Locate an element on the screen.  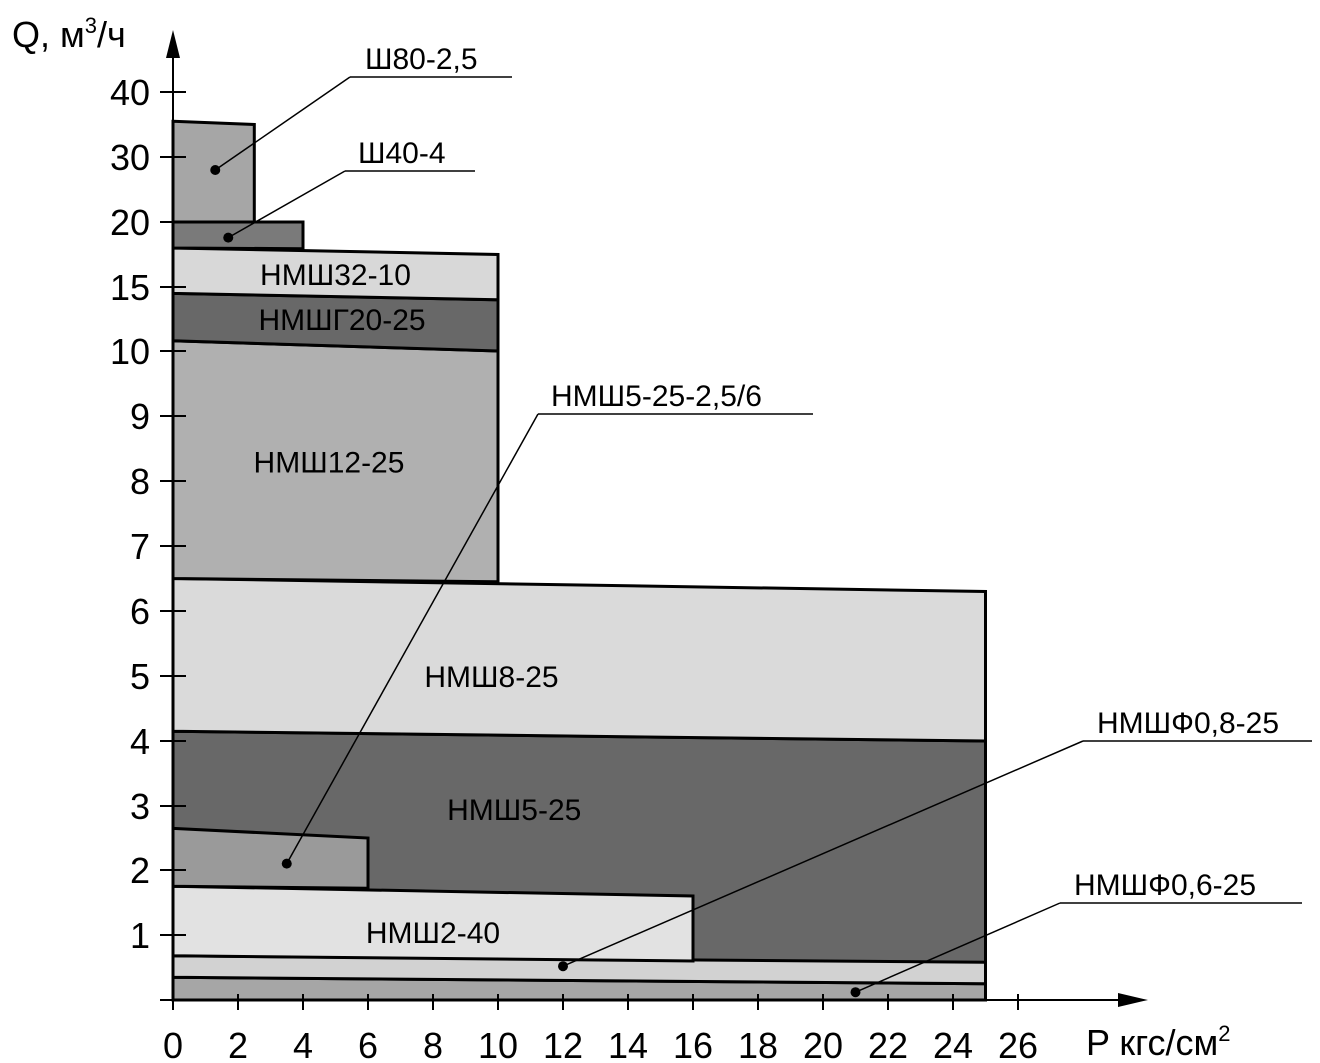
region-нмш5-25-2-5-6 is located at coordinates (270, 858).